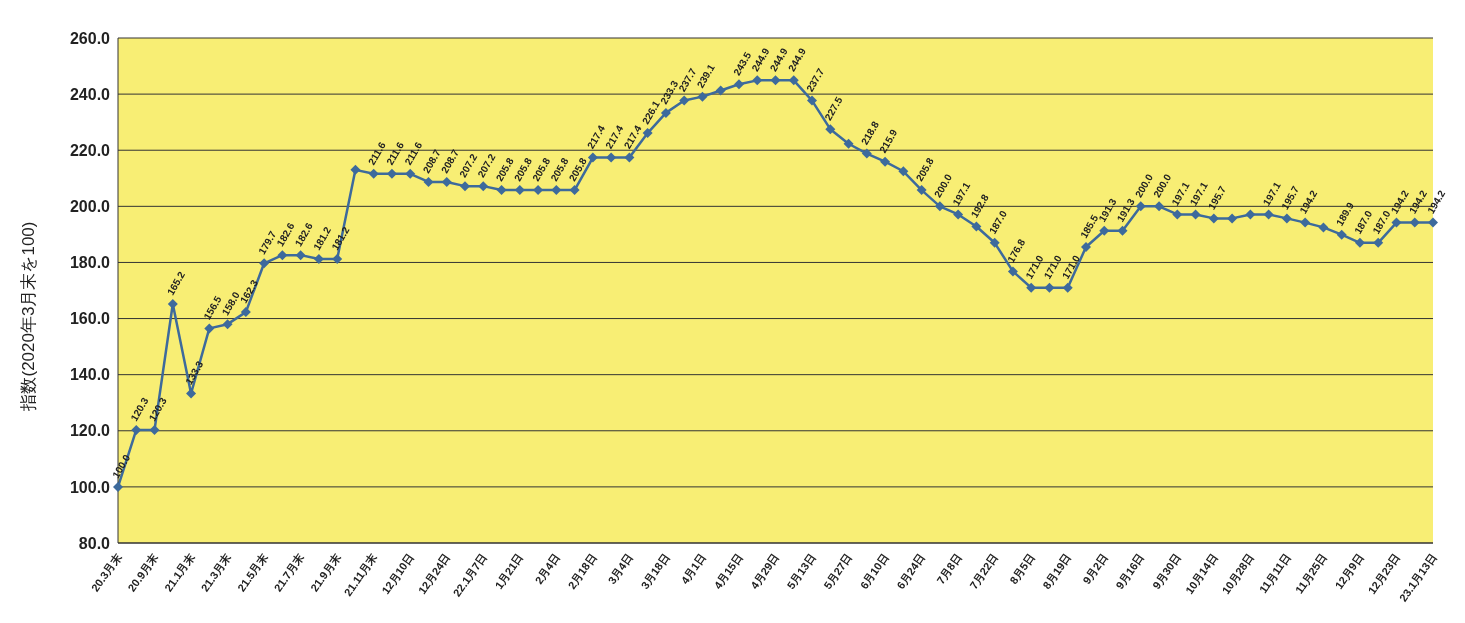  Describe the element at coordinates (90, 431) in the screenshot. I see `y-tick-label: 120.0` at that location.